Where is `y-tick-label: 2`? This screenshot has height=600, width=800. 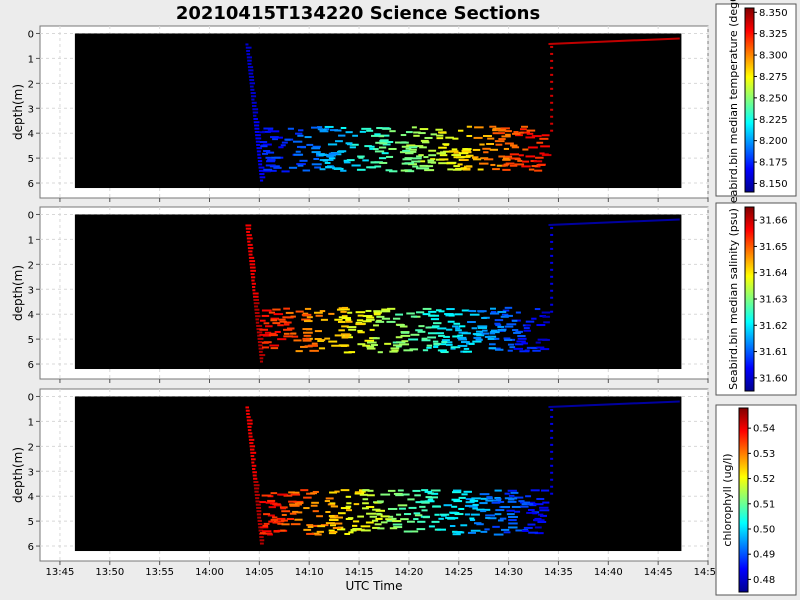 y-tick-label: 2 is located at coordinates (31, 265).